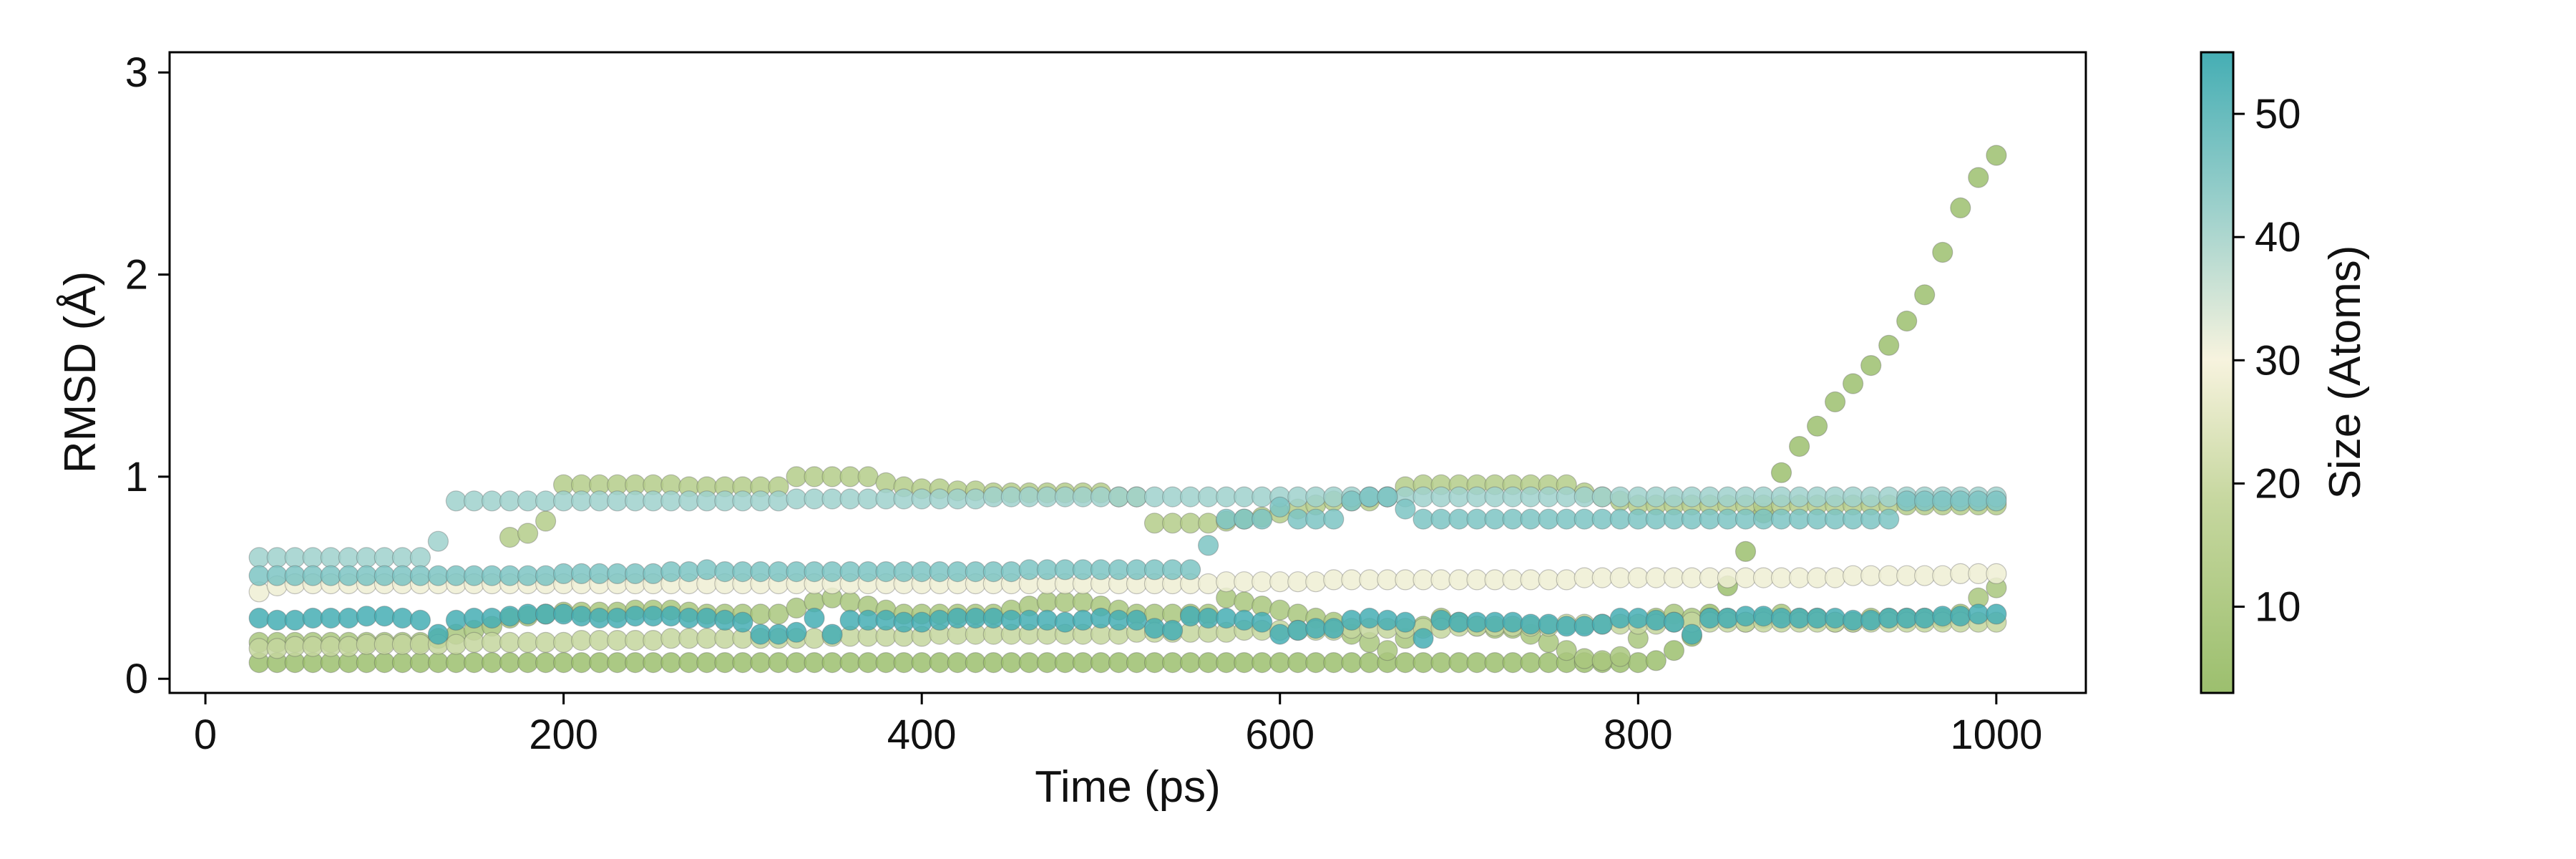 This screenshot has width=2576, height=859. What do you see at coordinates (2278, 483) in the screenshot?
I see `colorbar-tick-label: 20` at bounding box center [2278, 483].